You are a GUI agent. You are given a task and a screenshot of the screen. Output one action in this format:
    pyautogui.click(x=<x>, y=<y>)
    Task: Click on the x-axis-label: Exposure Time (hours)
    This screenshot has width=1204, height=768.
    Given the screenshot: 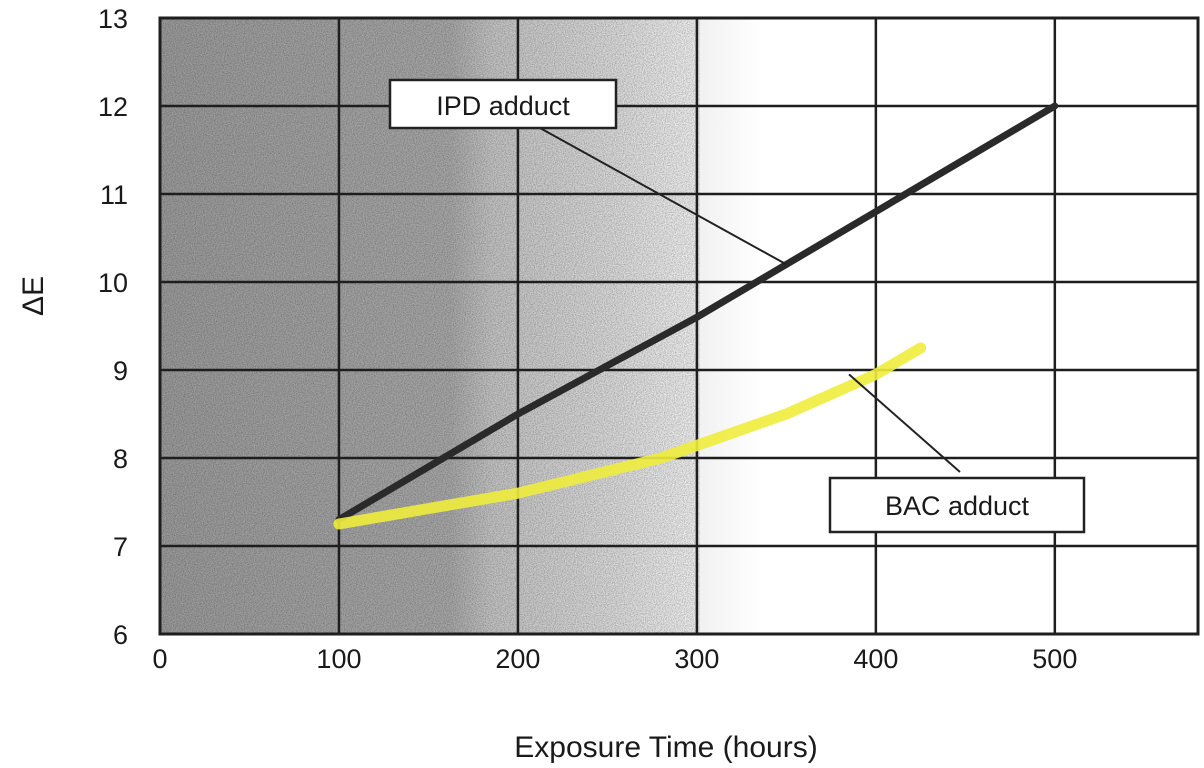 What is the action you would take?
    pyautogui.click(x=665, y=747)
    